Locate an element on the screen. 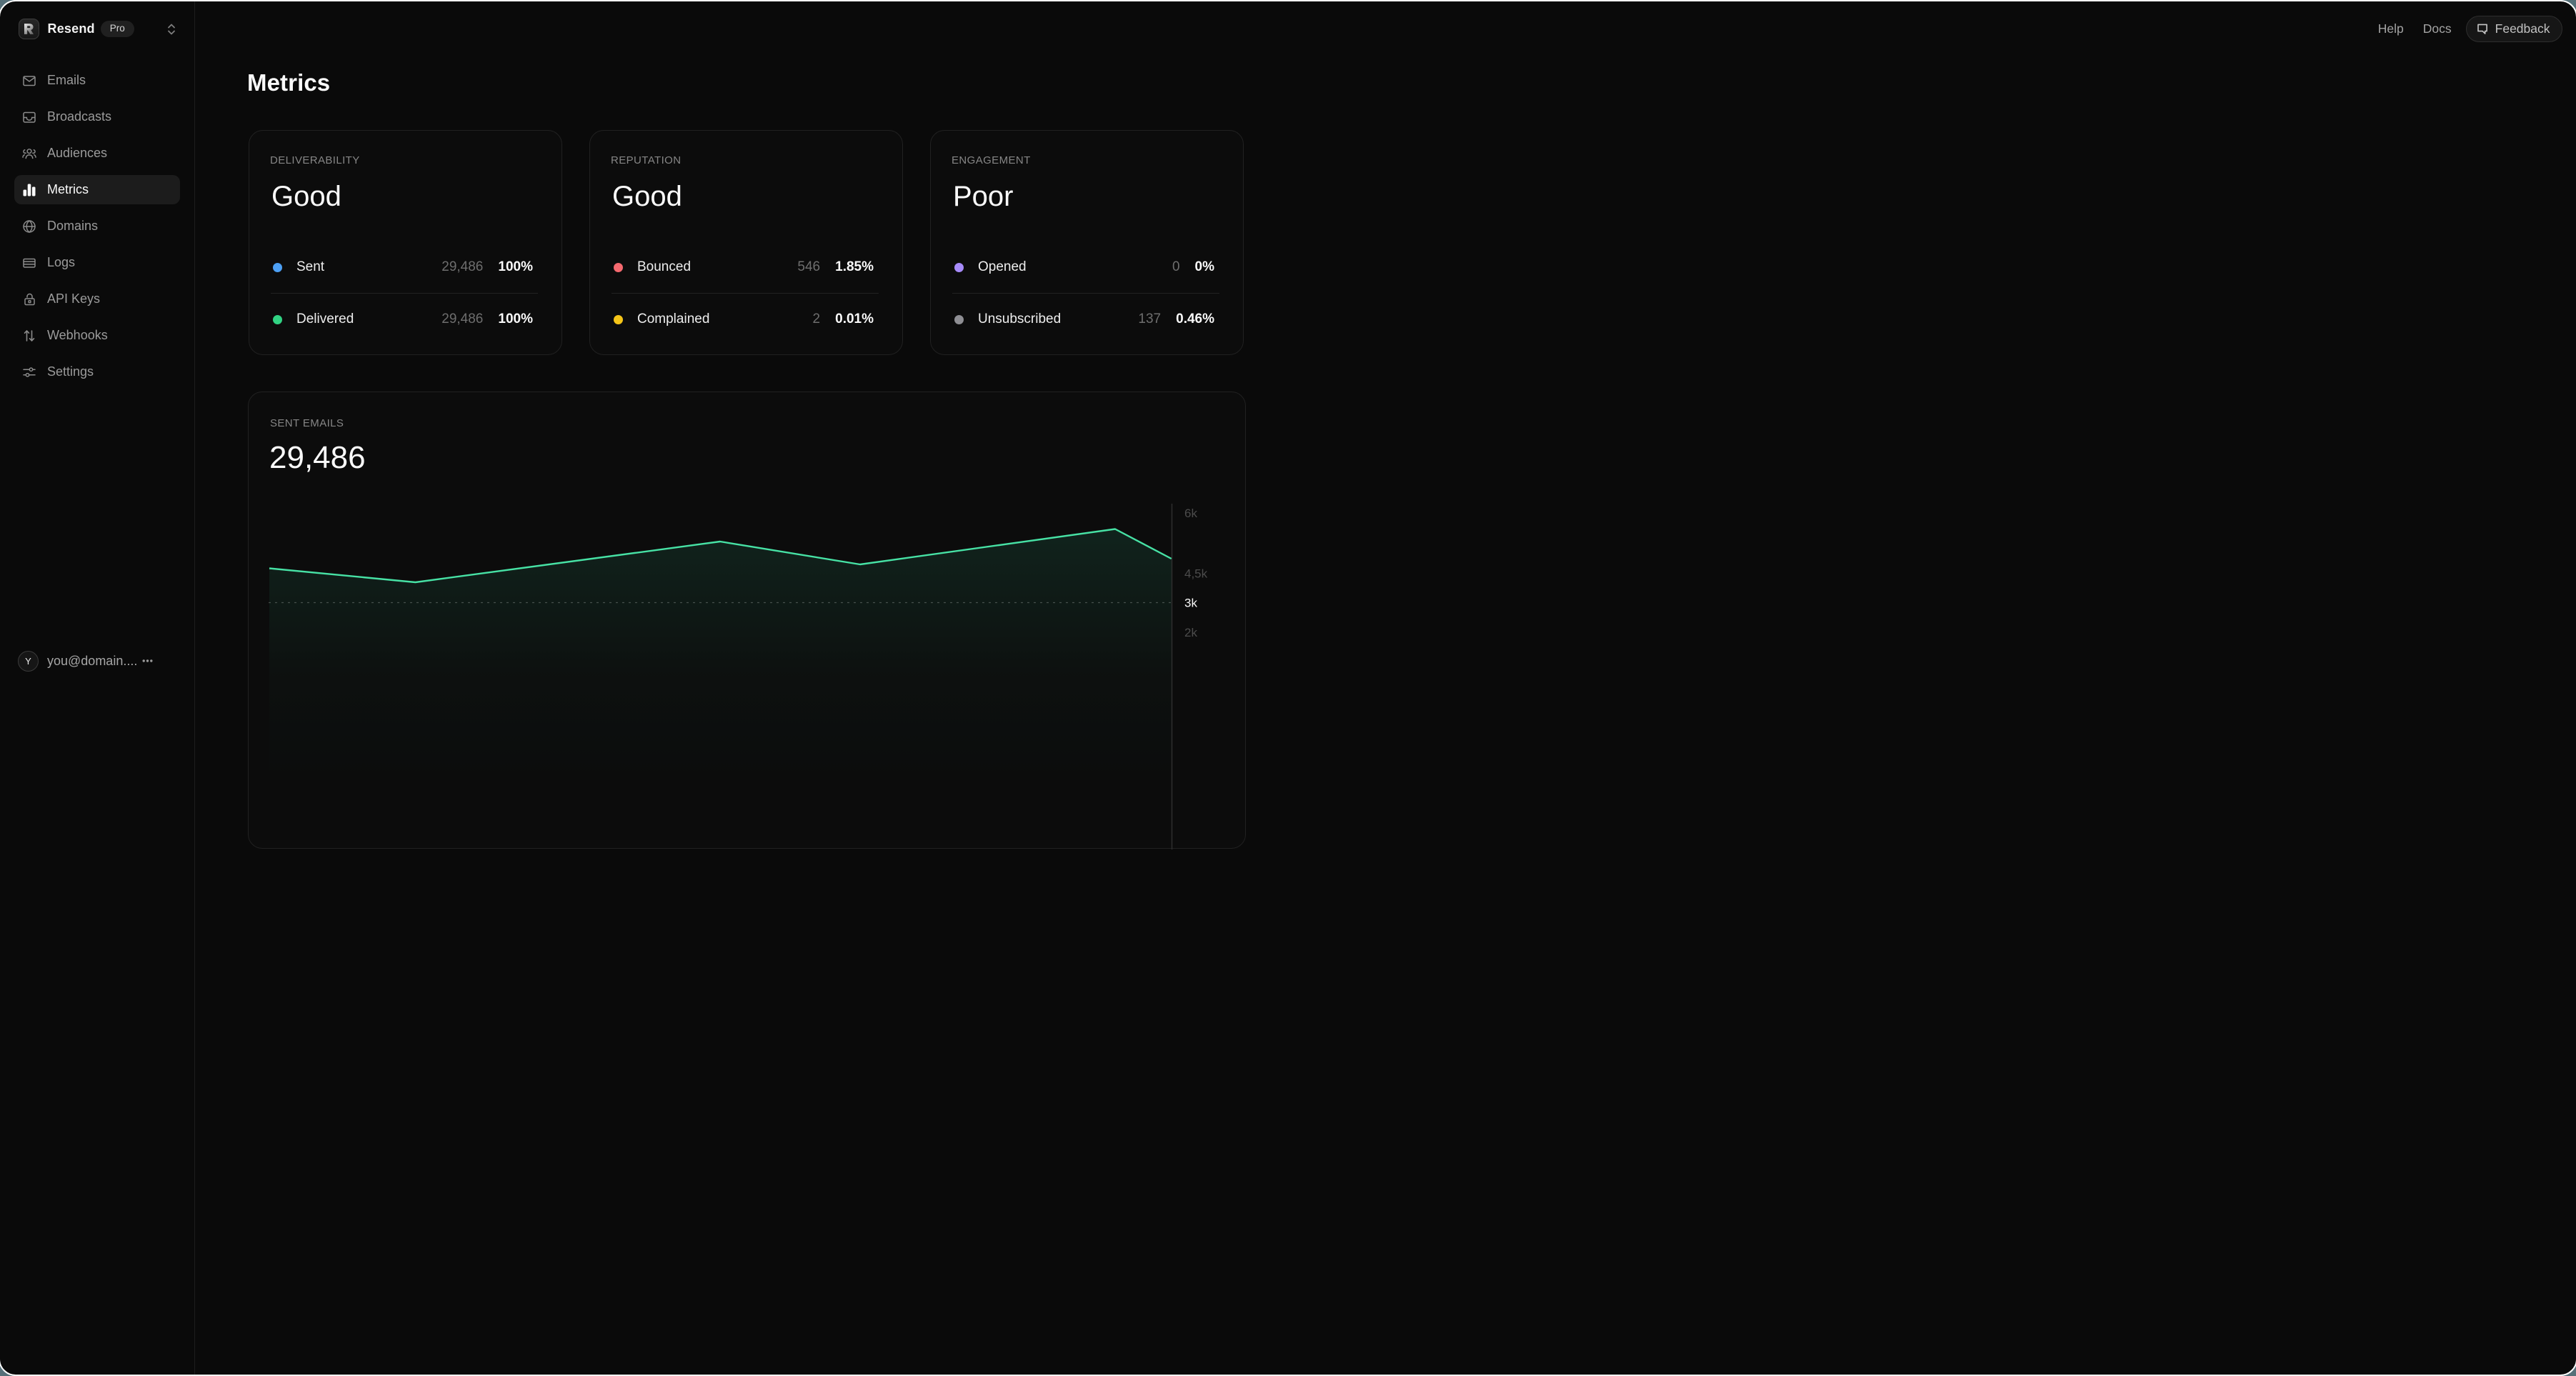  svg-text: 2k is located at coordinates (1190, 632).